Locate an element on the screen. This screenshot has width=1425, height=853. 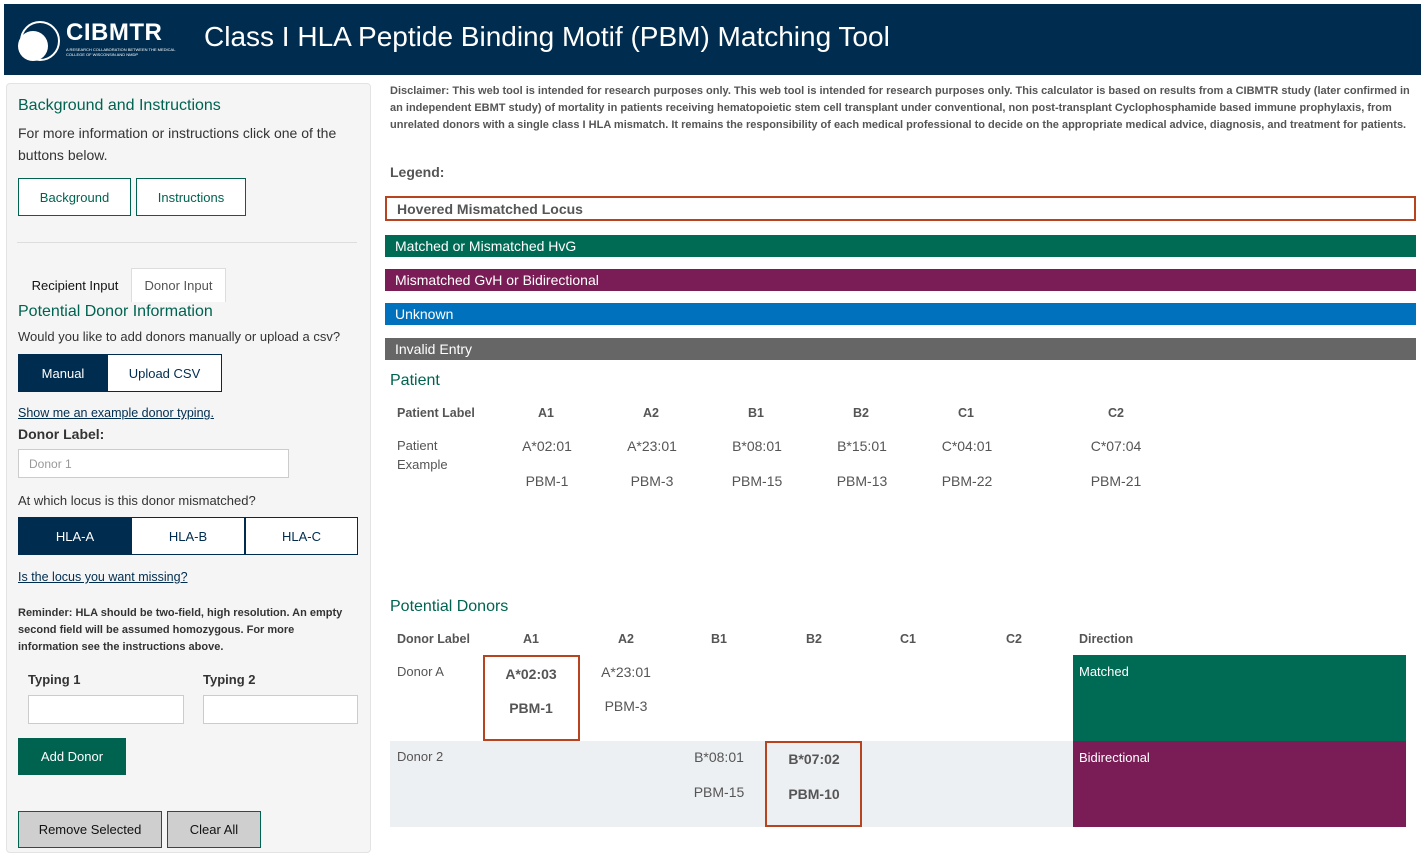
typing2-label: Typing 2 is located at coordinates (229, 679).